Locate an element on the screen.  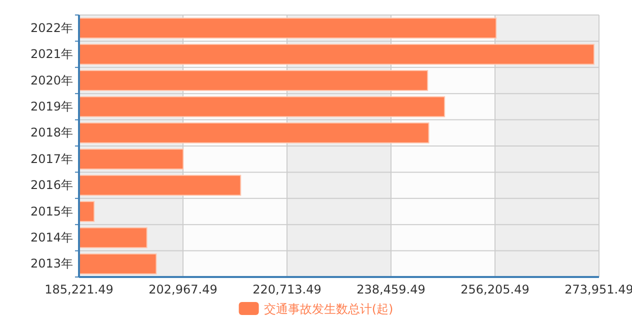
x-tick-label: 202,967.49 is located at coordinates (183, 289).